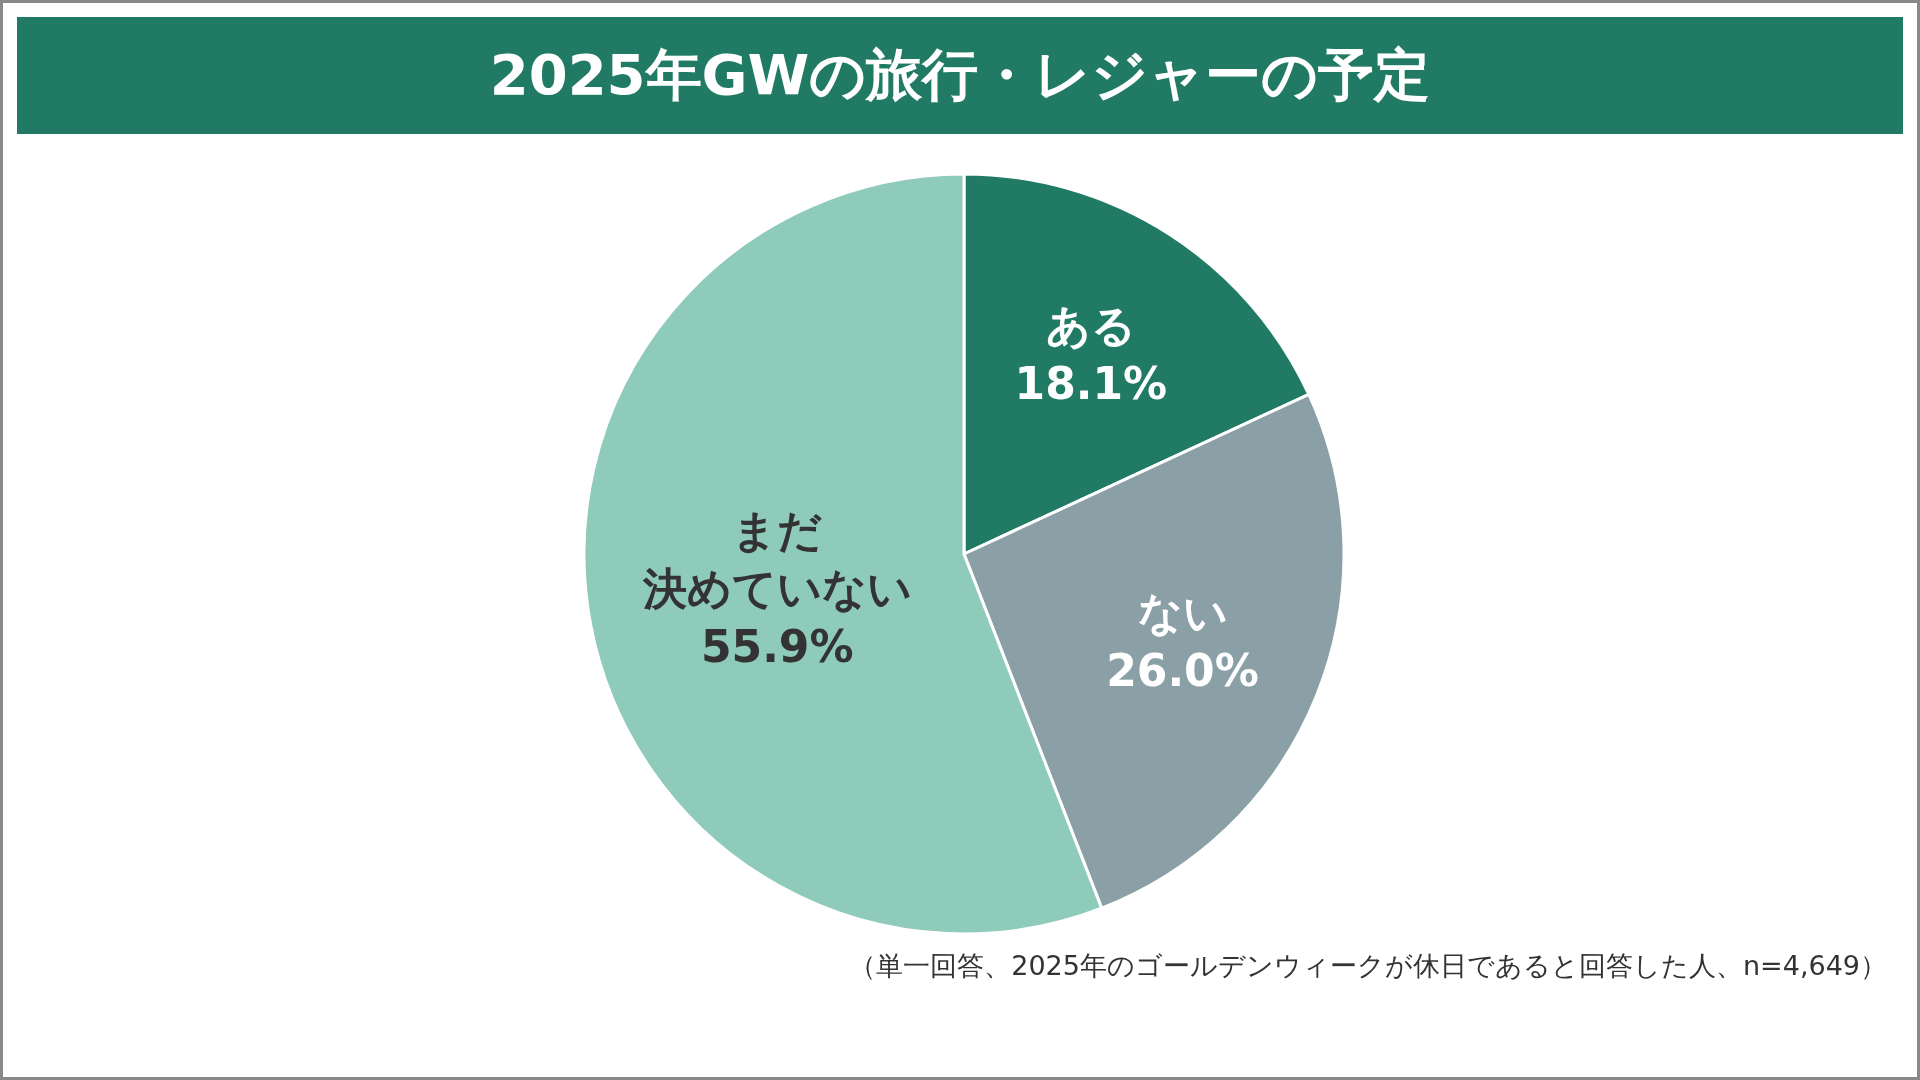 This screenshot has height=1080, width=1920. Describe the element at coordinates (777, 647) in the screenshot. I see `data-label: 55.9%` at that location.